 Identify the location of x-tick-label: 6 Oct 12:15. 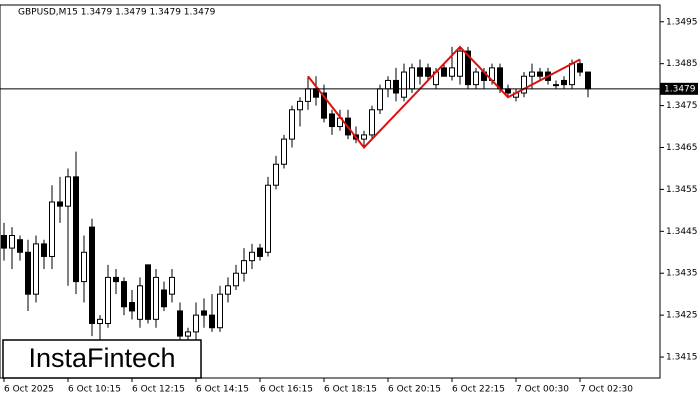
(158, 390).